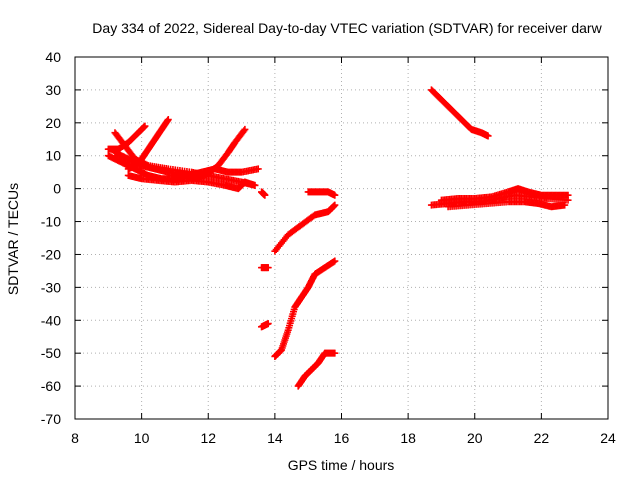 This screenshot has height=480, width=640. I want to click on series-arc18, so click(506, 204).